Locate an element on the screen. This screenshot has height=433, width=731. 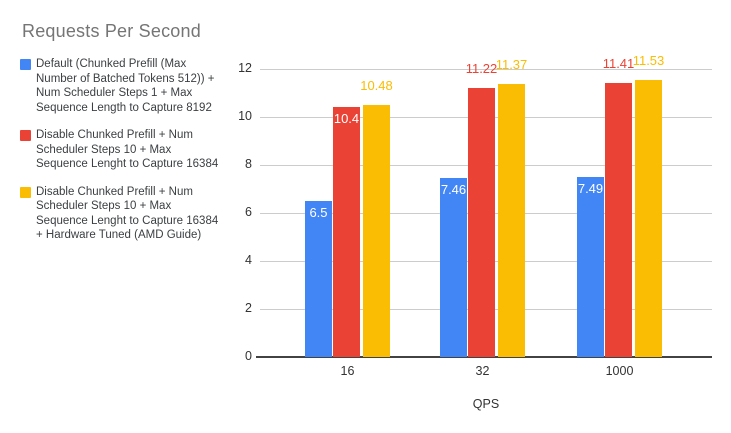
x-axis-title: QPS is located at coordinates (486, 404).